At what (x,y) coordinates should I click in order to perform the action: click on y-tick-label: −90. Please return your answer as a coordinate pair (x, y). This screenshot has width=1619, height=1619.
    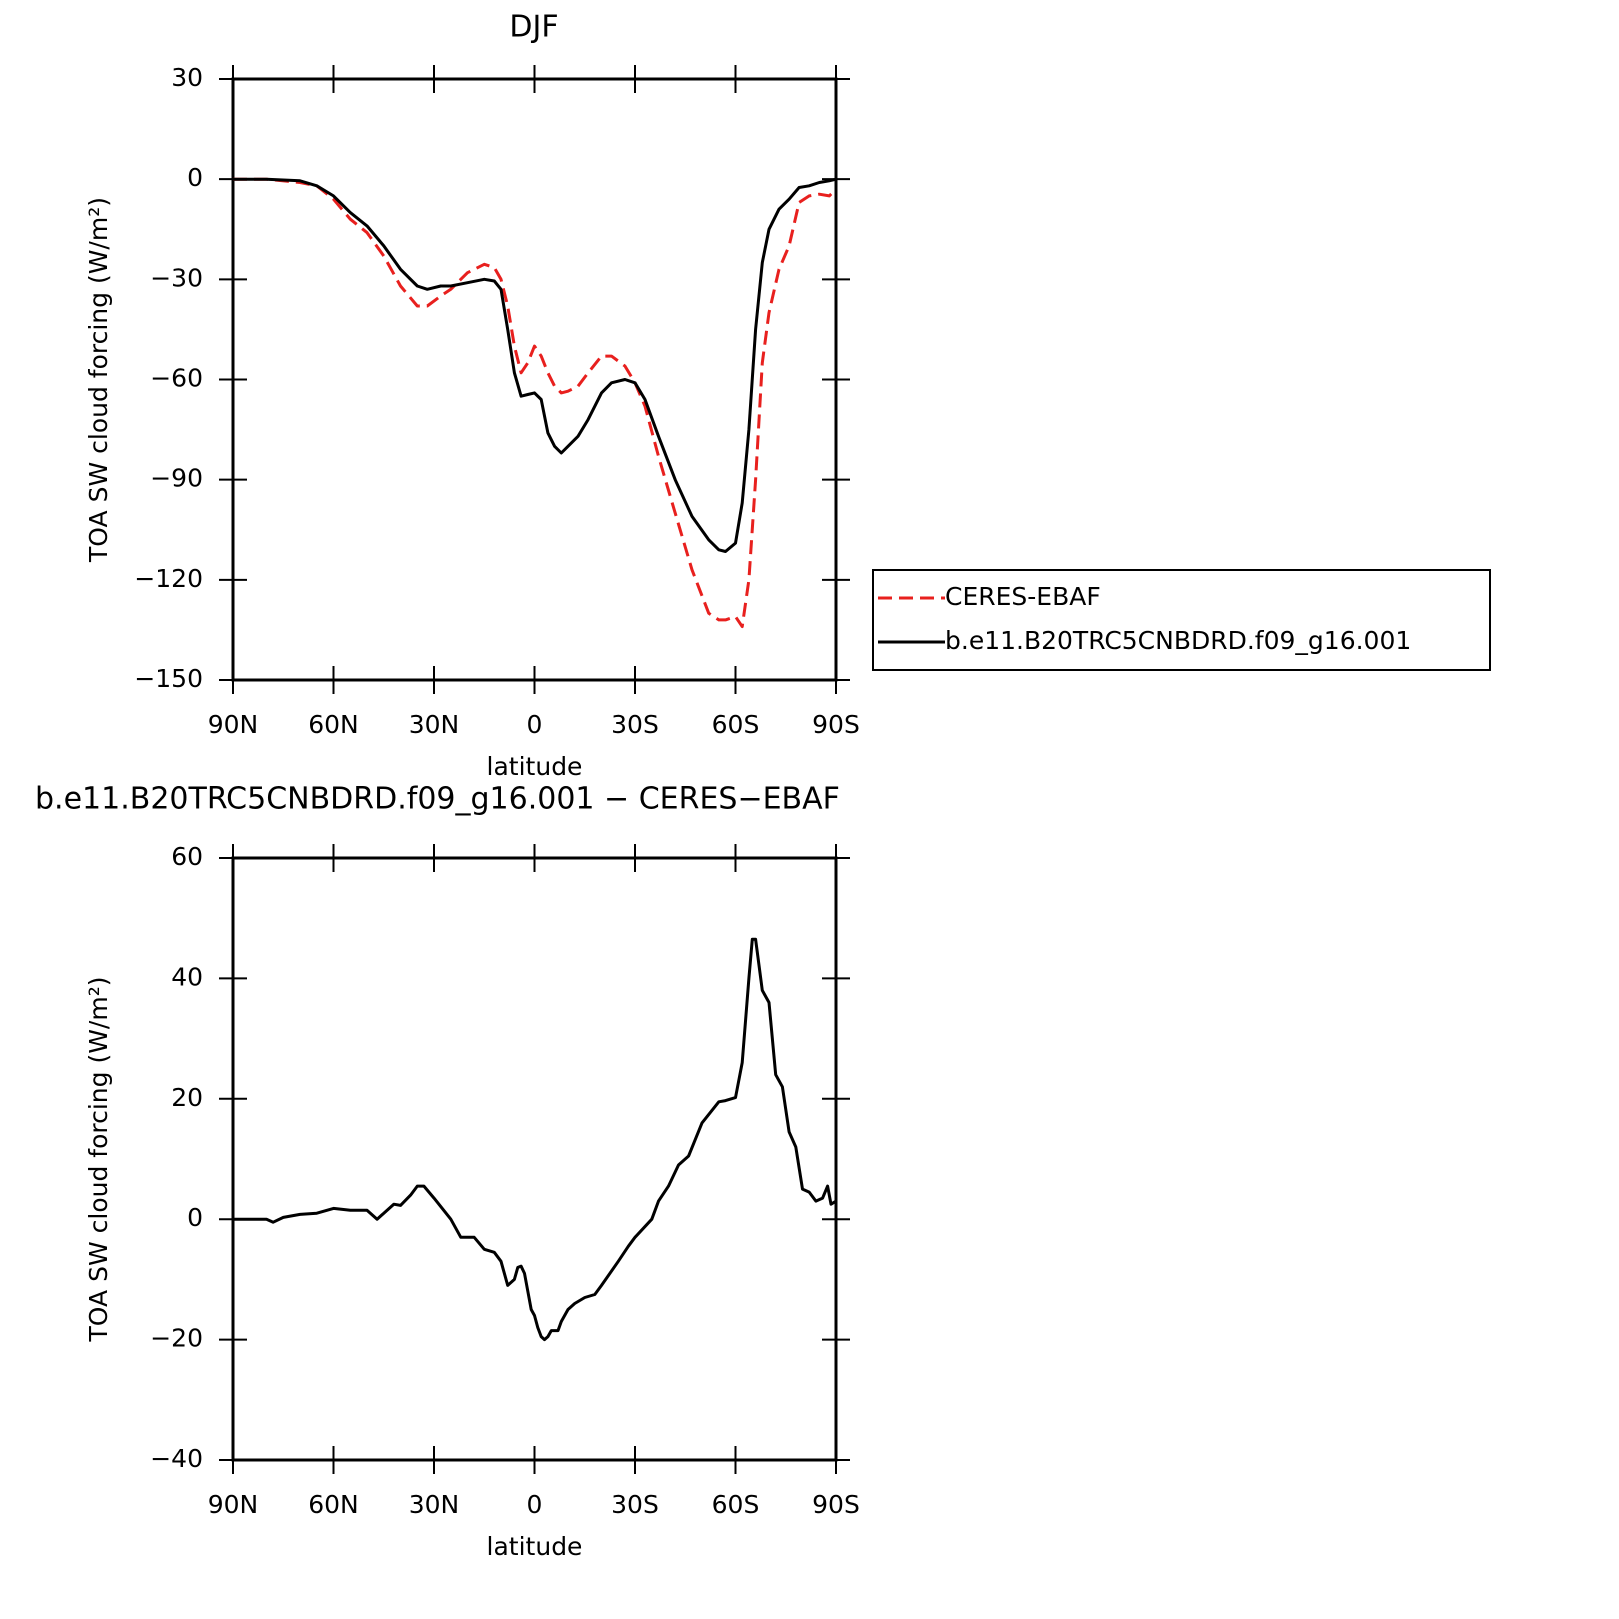
    Looking at the image, I should click on (176, 478).